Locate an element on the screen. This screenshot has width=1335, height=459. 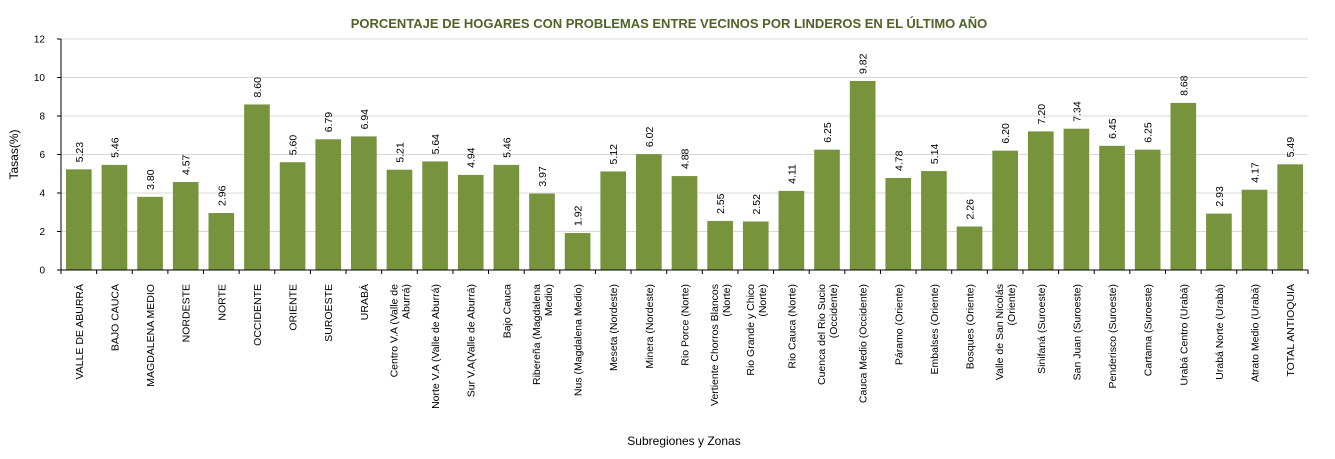
x-tick-label: Minera (Nordeste) is located at coordinates (650, 326).